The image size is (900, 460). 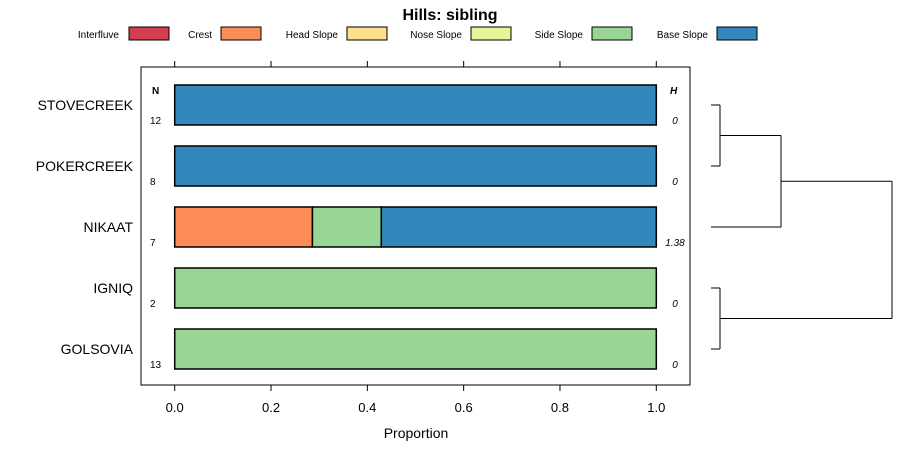 I want to click on x-tick-label-2: 0.4, so click(x=367, y=407).